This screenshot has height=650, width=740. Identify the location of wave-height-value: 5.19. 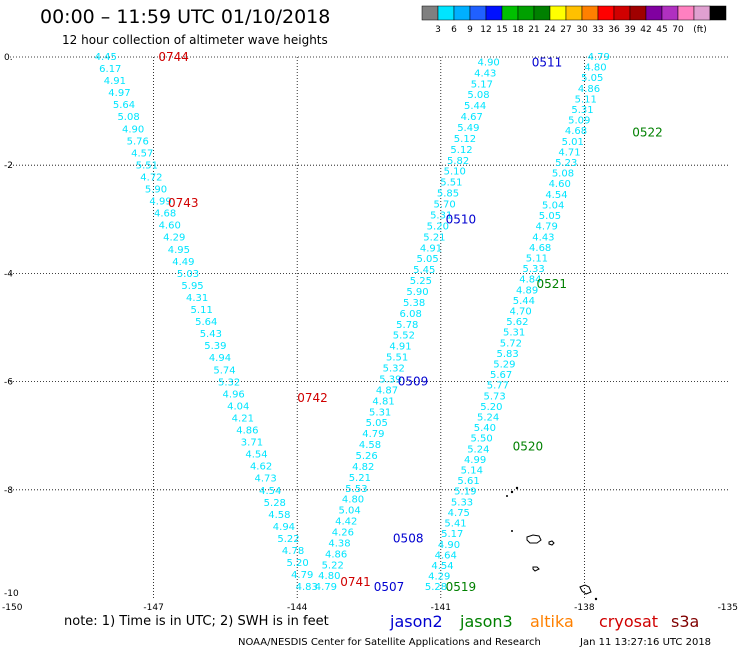
(465, 492).